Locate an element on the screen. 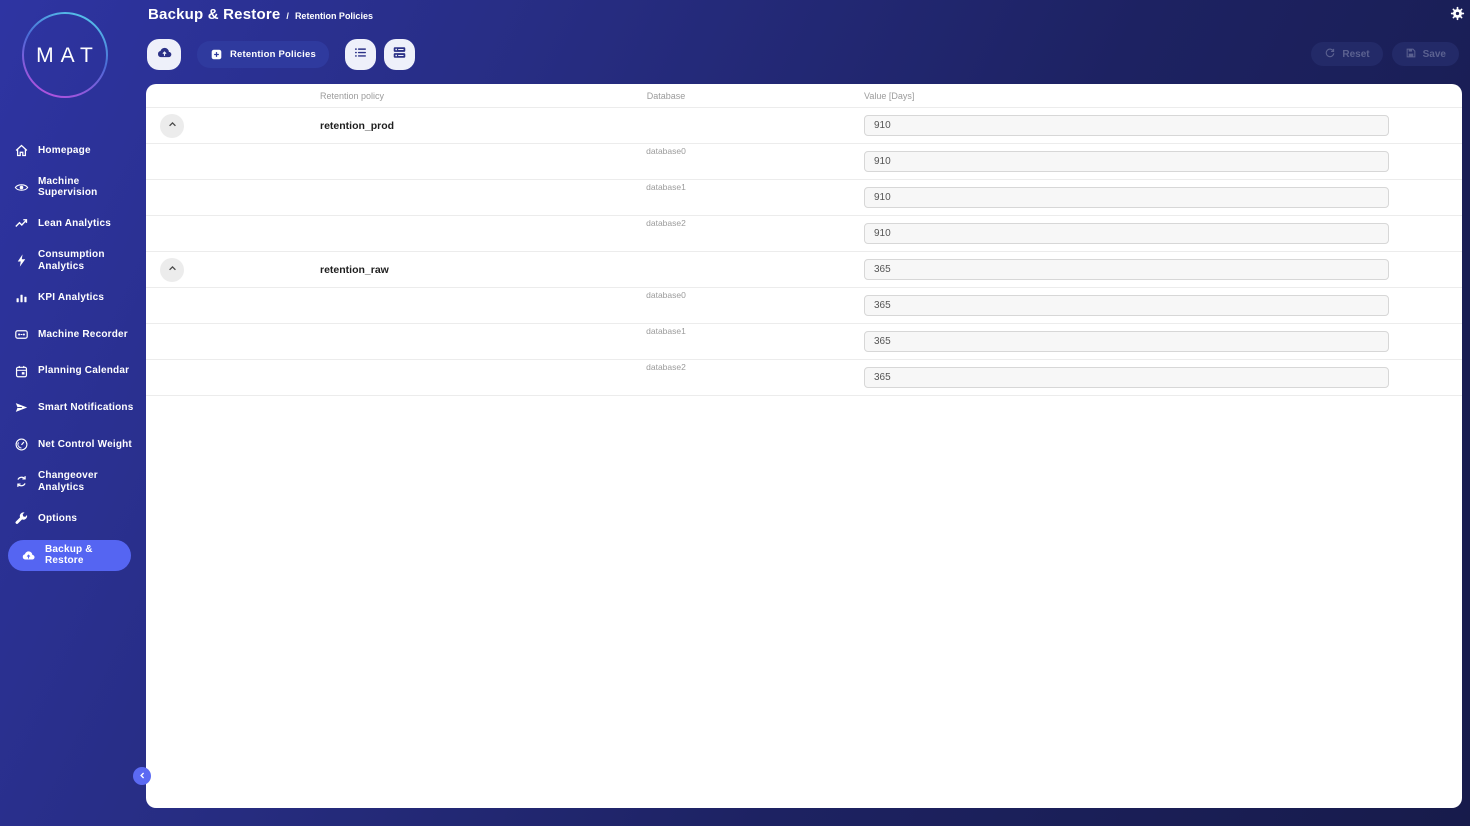  calendar-icon is located at coordinates (21, 371).